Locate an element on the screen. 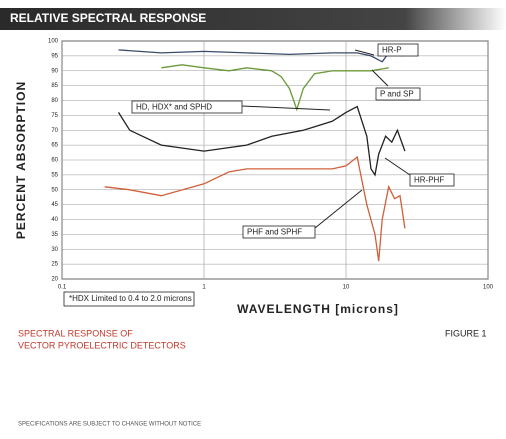 This screenshot has width=506, height=439. y-tick-label: 90 is located at coordinates (54, 71).